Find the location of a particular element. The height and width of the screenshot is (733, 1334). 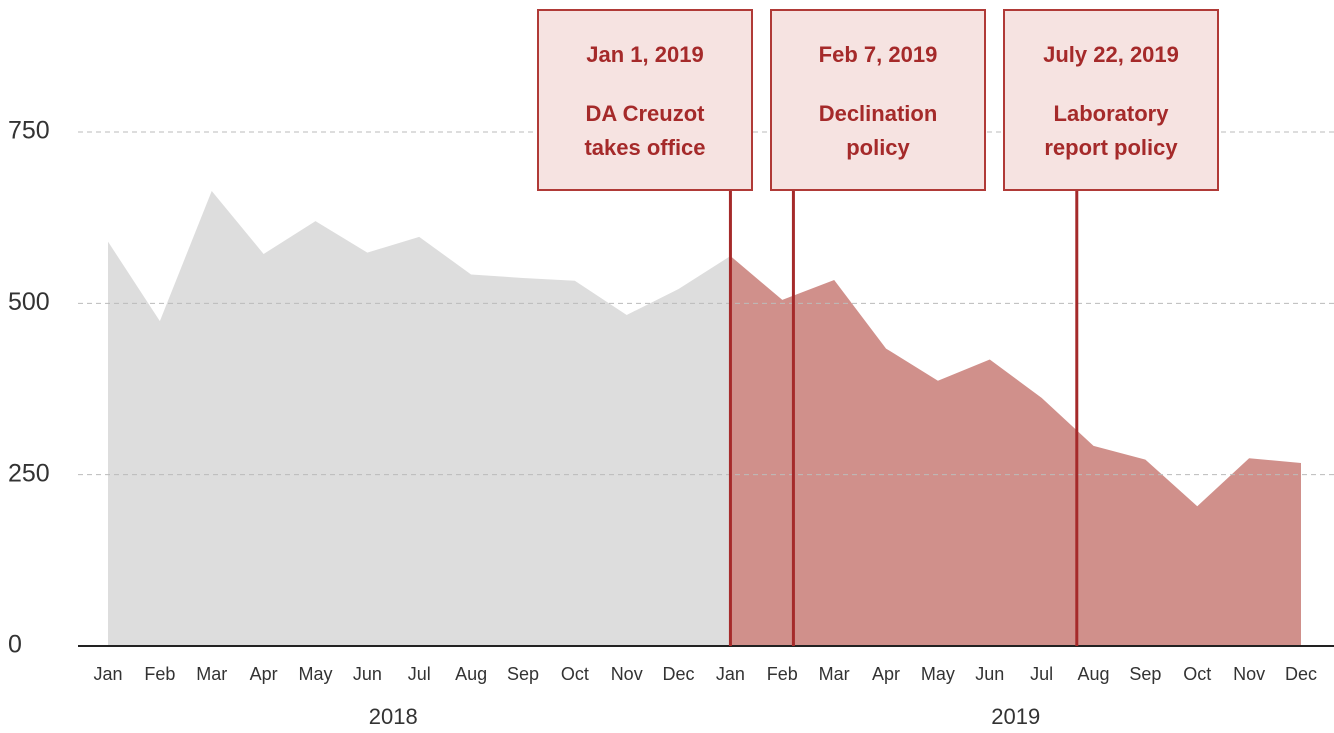

y-tick-label: 250 is located at coordinates (29, 473).